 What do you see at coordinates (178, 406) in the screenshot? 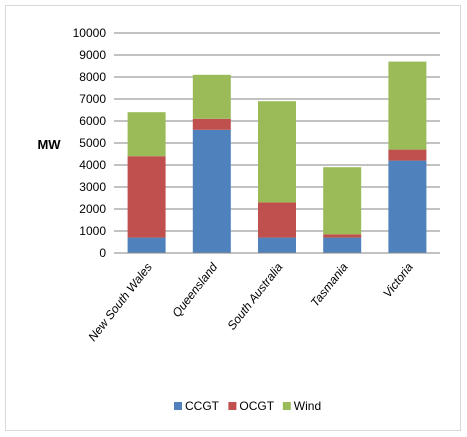
I see `legend-swatch-ccgt` at bounding box center [178, 406].